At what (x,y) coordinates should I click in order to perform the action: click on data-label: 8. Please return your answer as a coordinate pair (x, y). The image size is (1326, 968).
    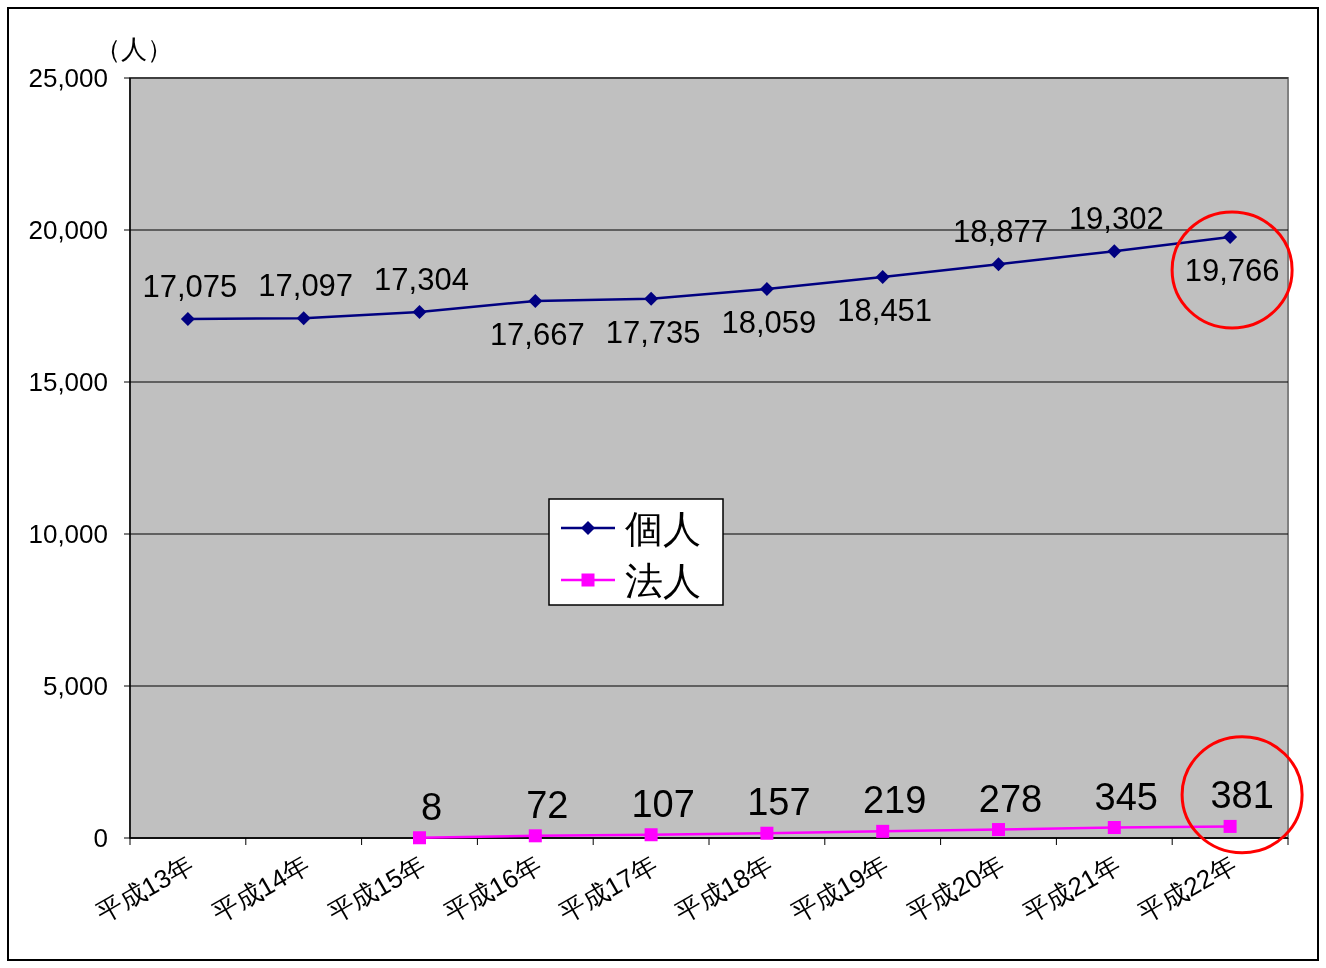
    Looking at the image, I should click on (431, 806).